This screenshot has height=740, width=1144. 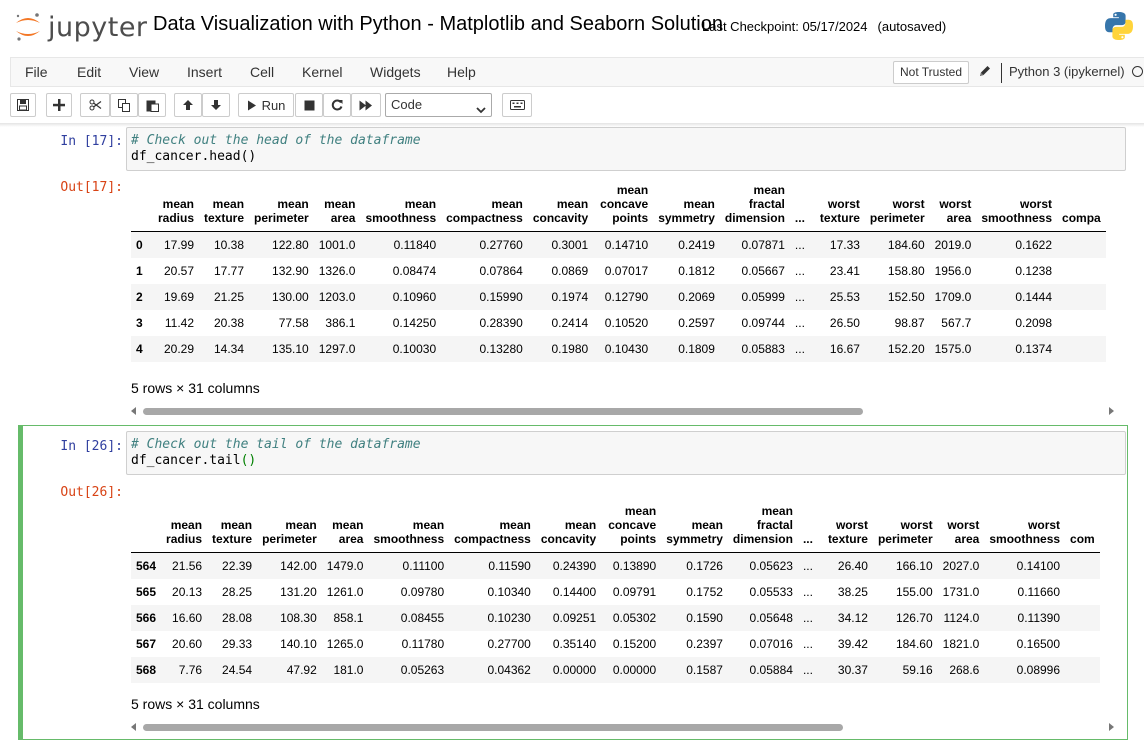 What do you see at coordinates (422, 617) in the screenshot?
I see `table-cell: 0.08455` at bounding box center [422, 617].